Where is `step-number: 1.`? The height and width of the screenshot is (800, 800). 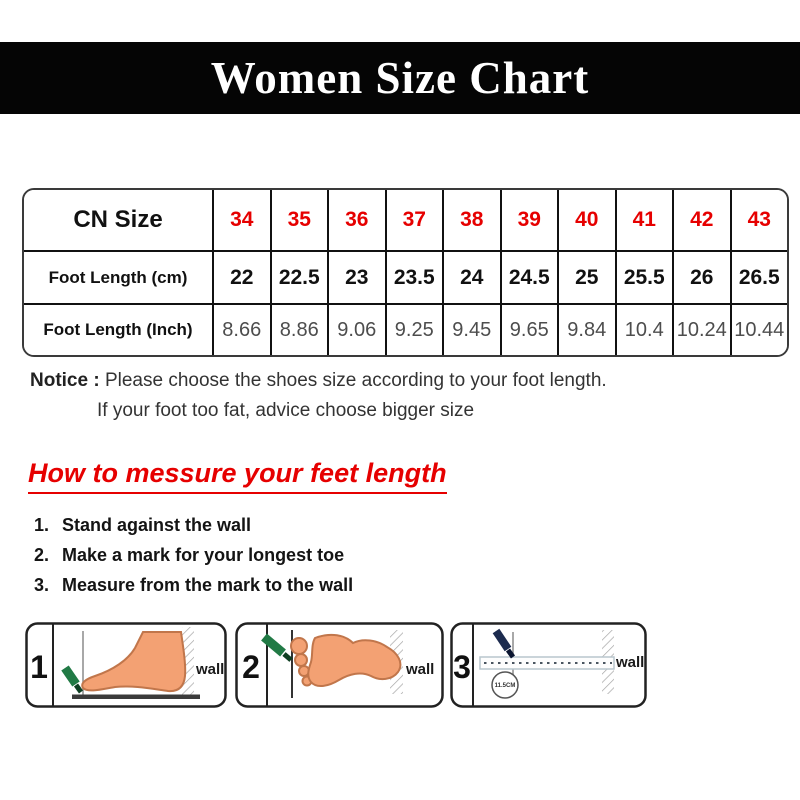
step-number: 1. is located at coordinates (42, 524).